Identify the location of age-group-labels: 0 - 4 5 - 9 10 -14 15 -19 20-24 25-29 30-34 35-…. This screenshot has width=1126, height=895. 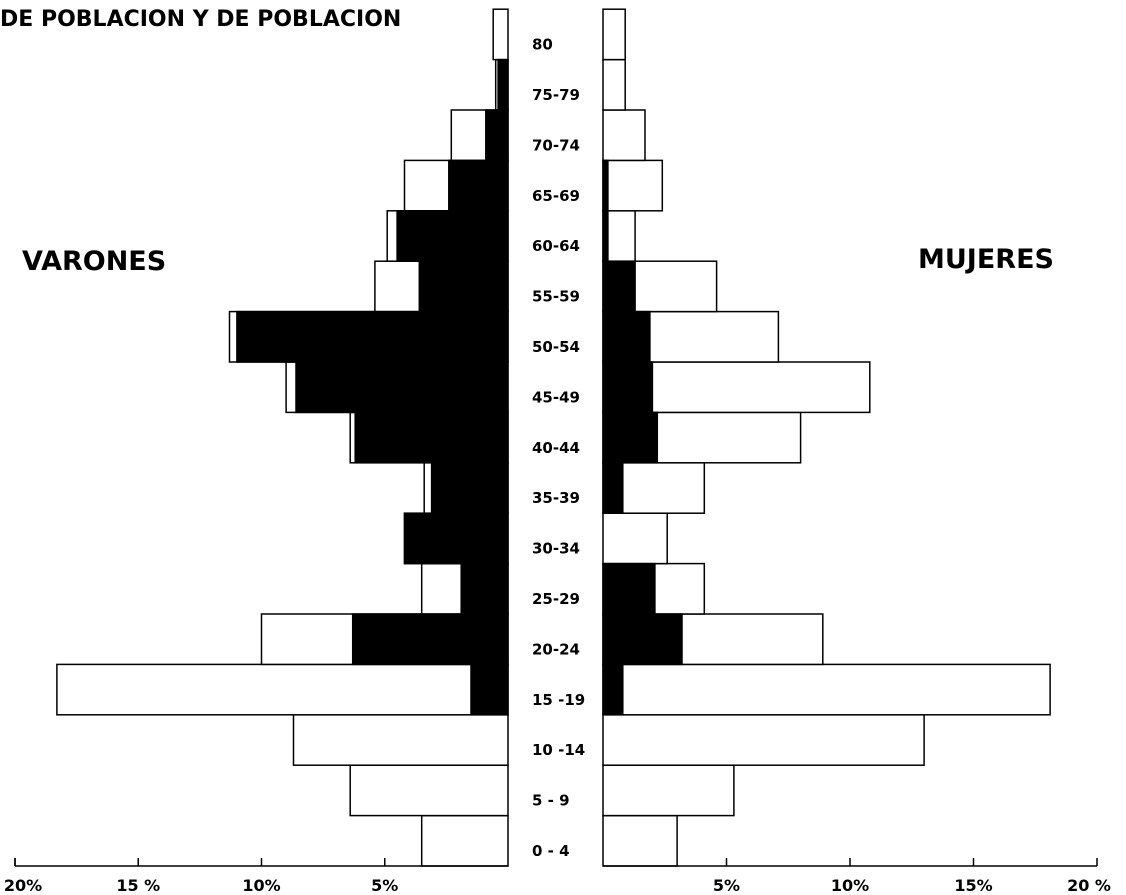
(558, 448).